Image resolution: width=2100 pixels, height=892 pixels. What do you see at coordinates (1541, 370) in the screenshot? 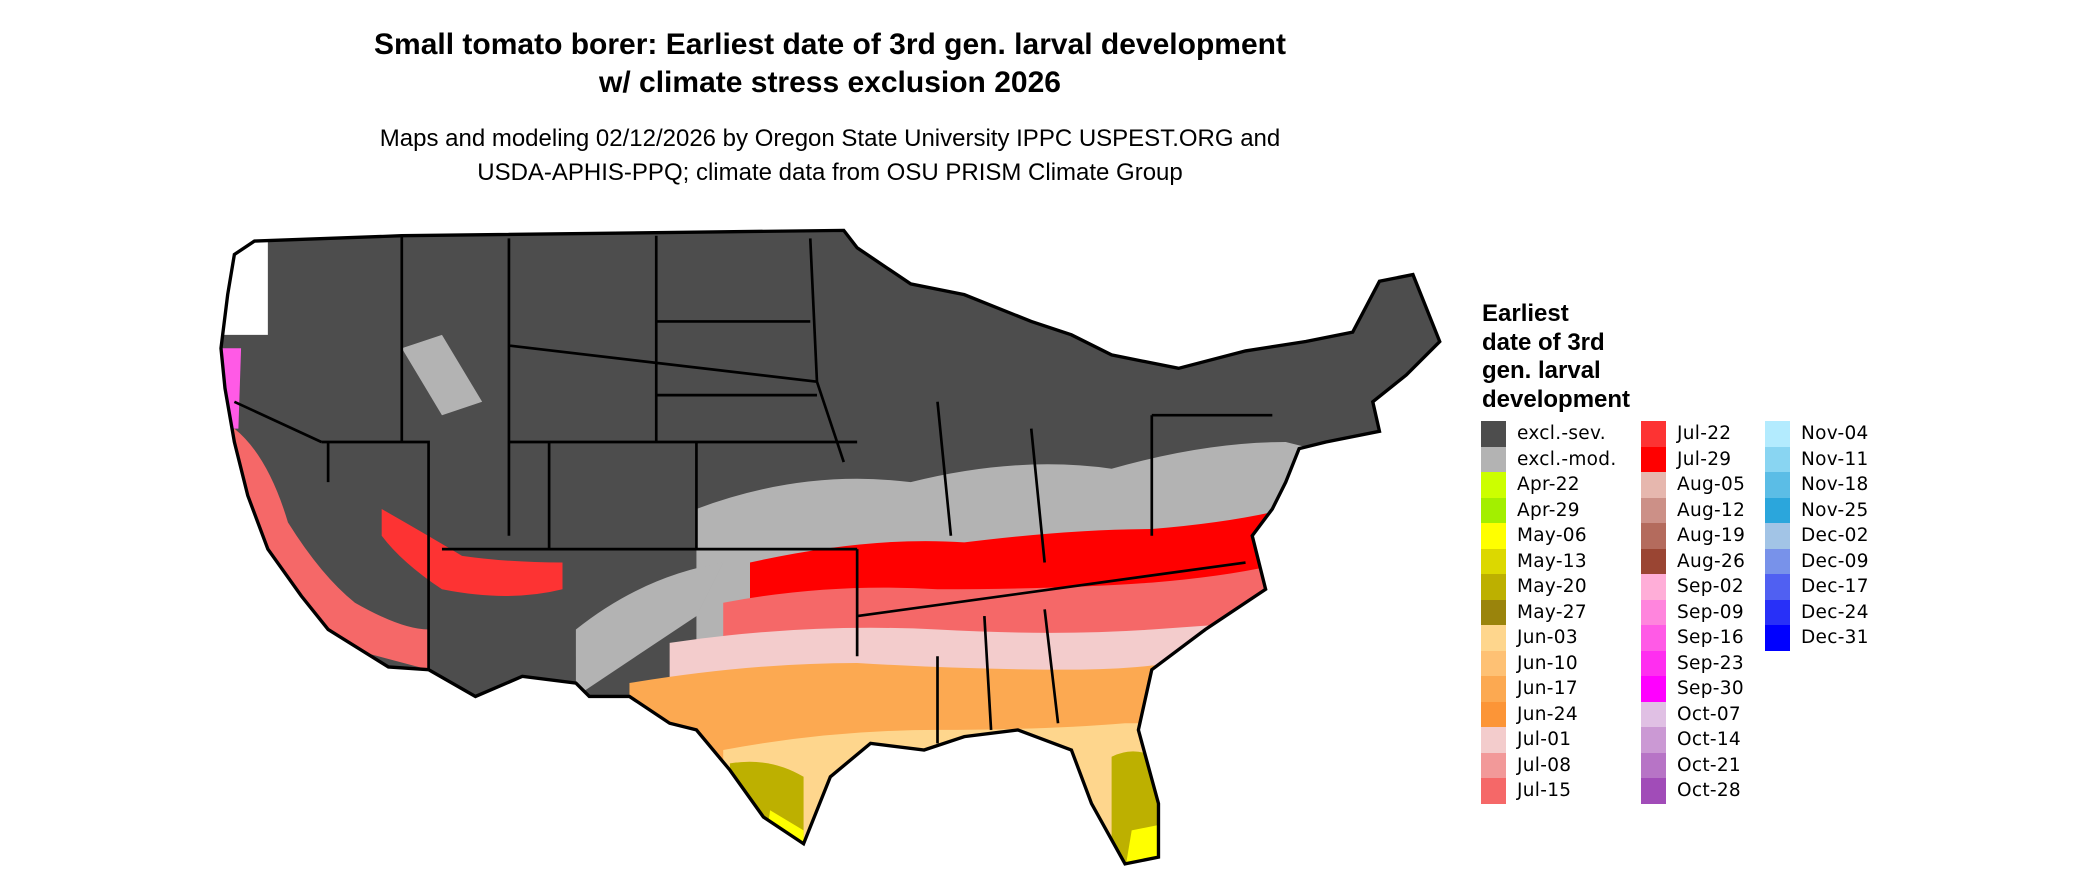
I see `legend-title-line: gen. larval` at bounding box center [1541, 370].